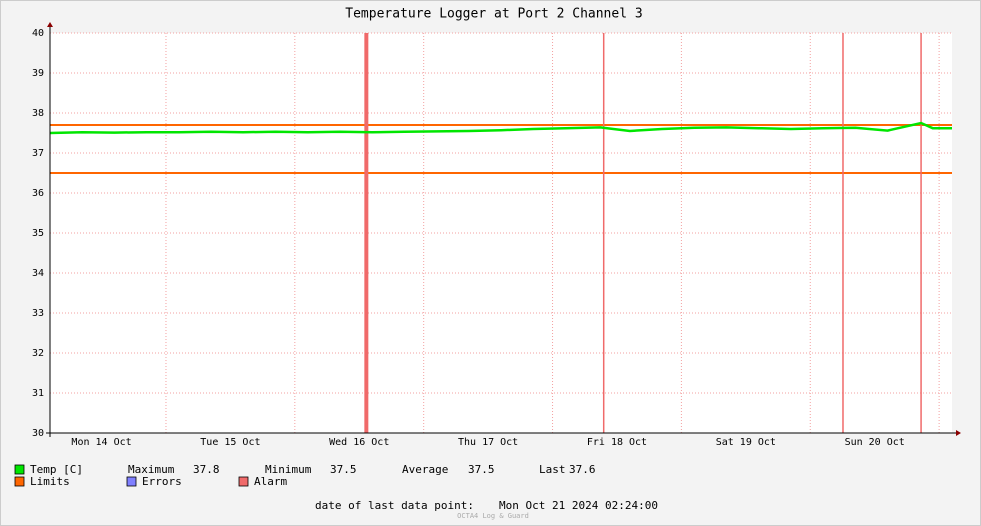 The image size is (981, 526). I want to click on stat-value: 37.6, so click(582, 469).